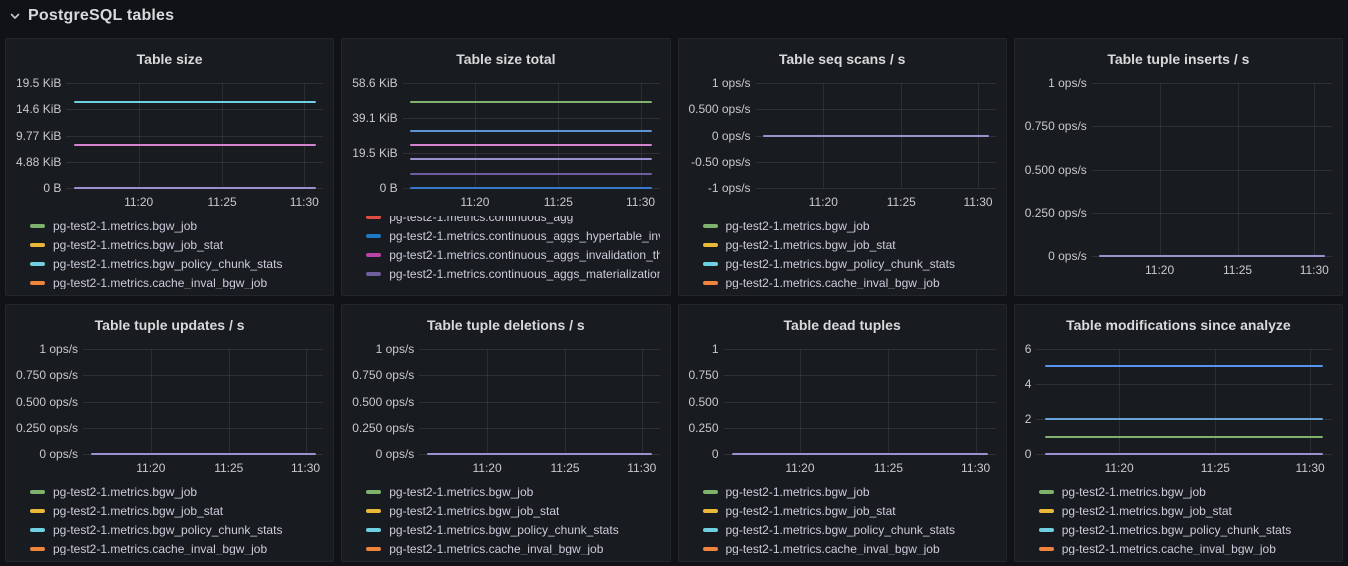 This screenshot has width=1348, height=566. I want to click on section-title: PostgreSQL tables, so click(101, 15).